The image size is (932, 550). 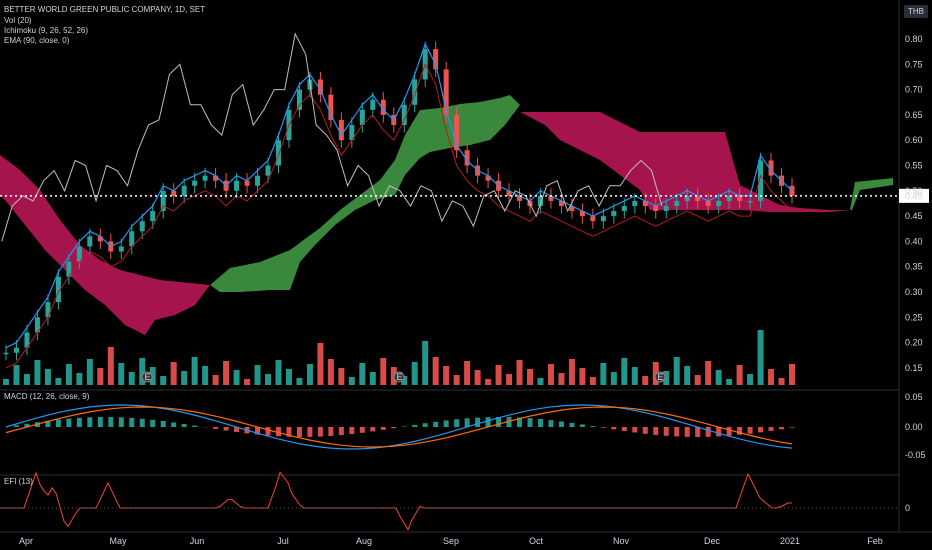 I want to click on time-axis-label: Jun, so click(x=197, y=541).